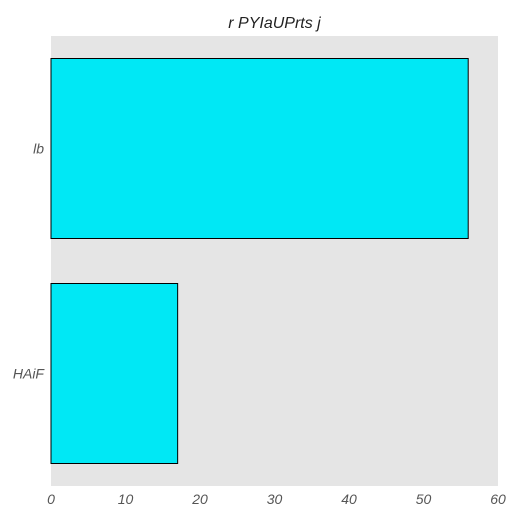 This screenshot has width=518, height=518. I want to click on x-tick-label: 60, so click(498, 499).